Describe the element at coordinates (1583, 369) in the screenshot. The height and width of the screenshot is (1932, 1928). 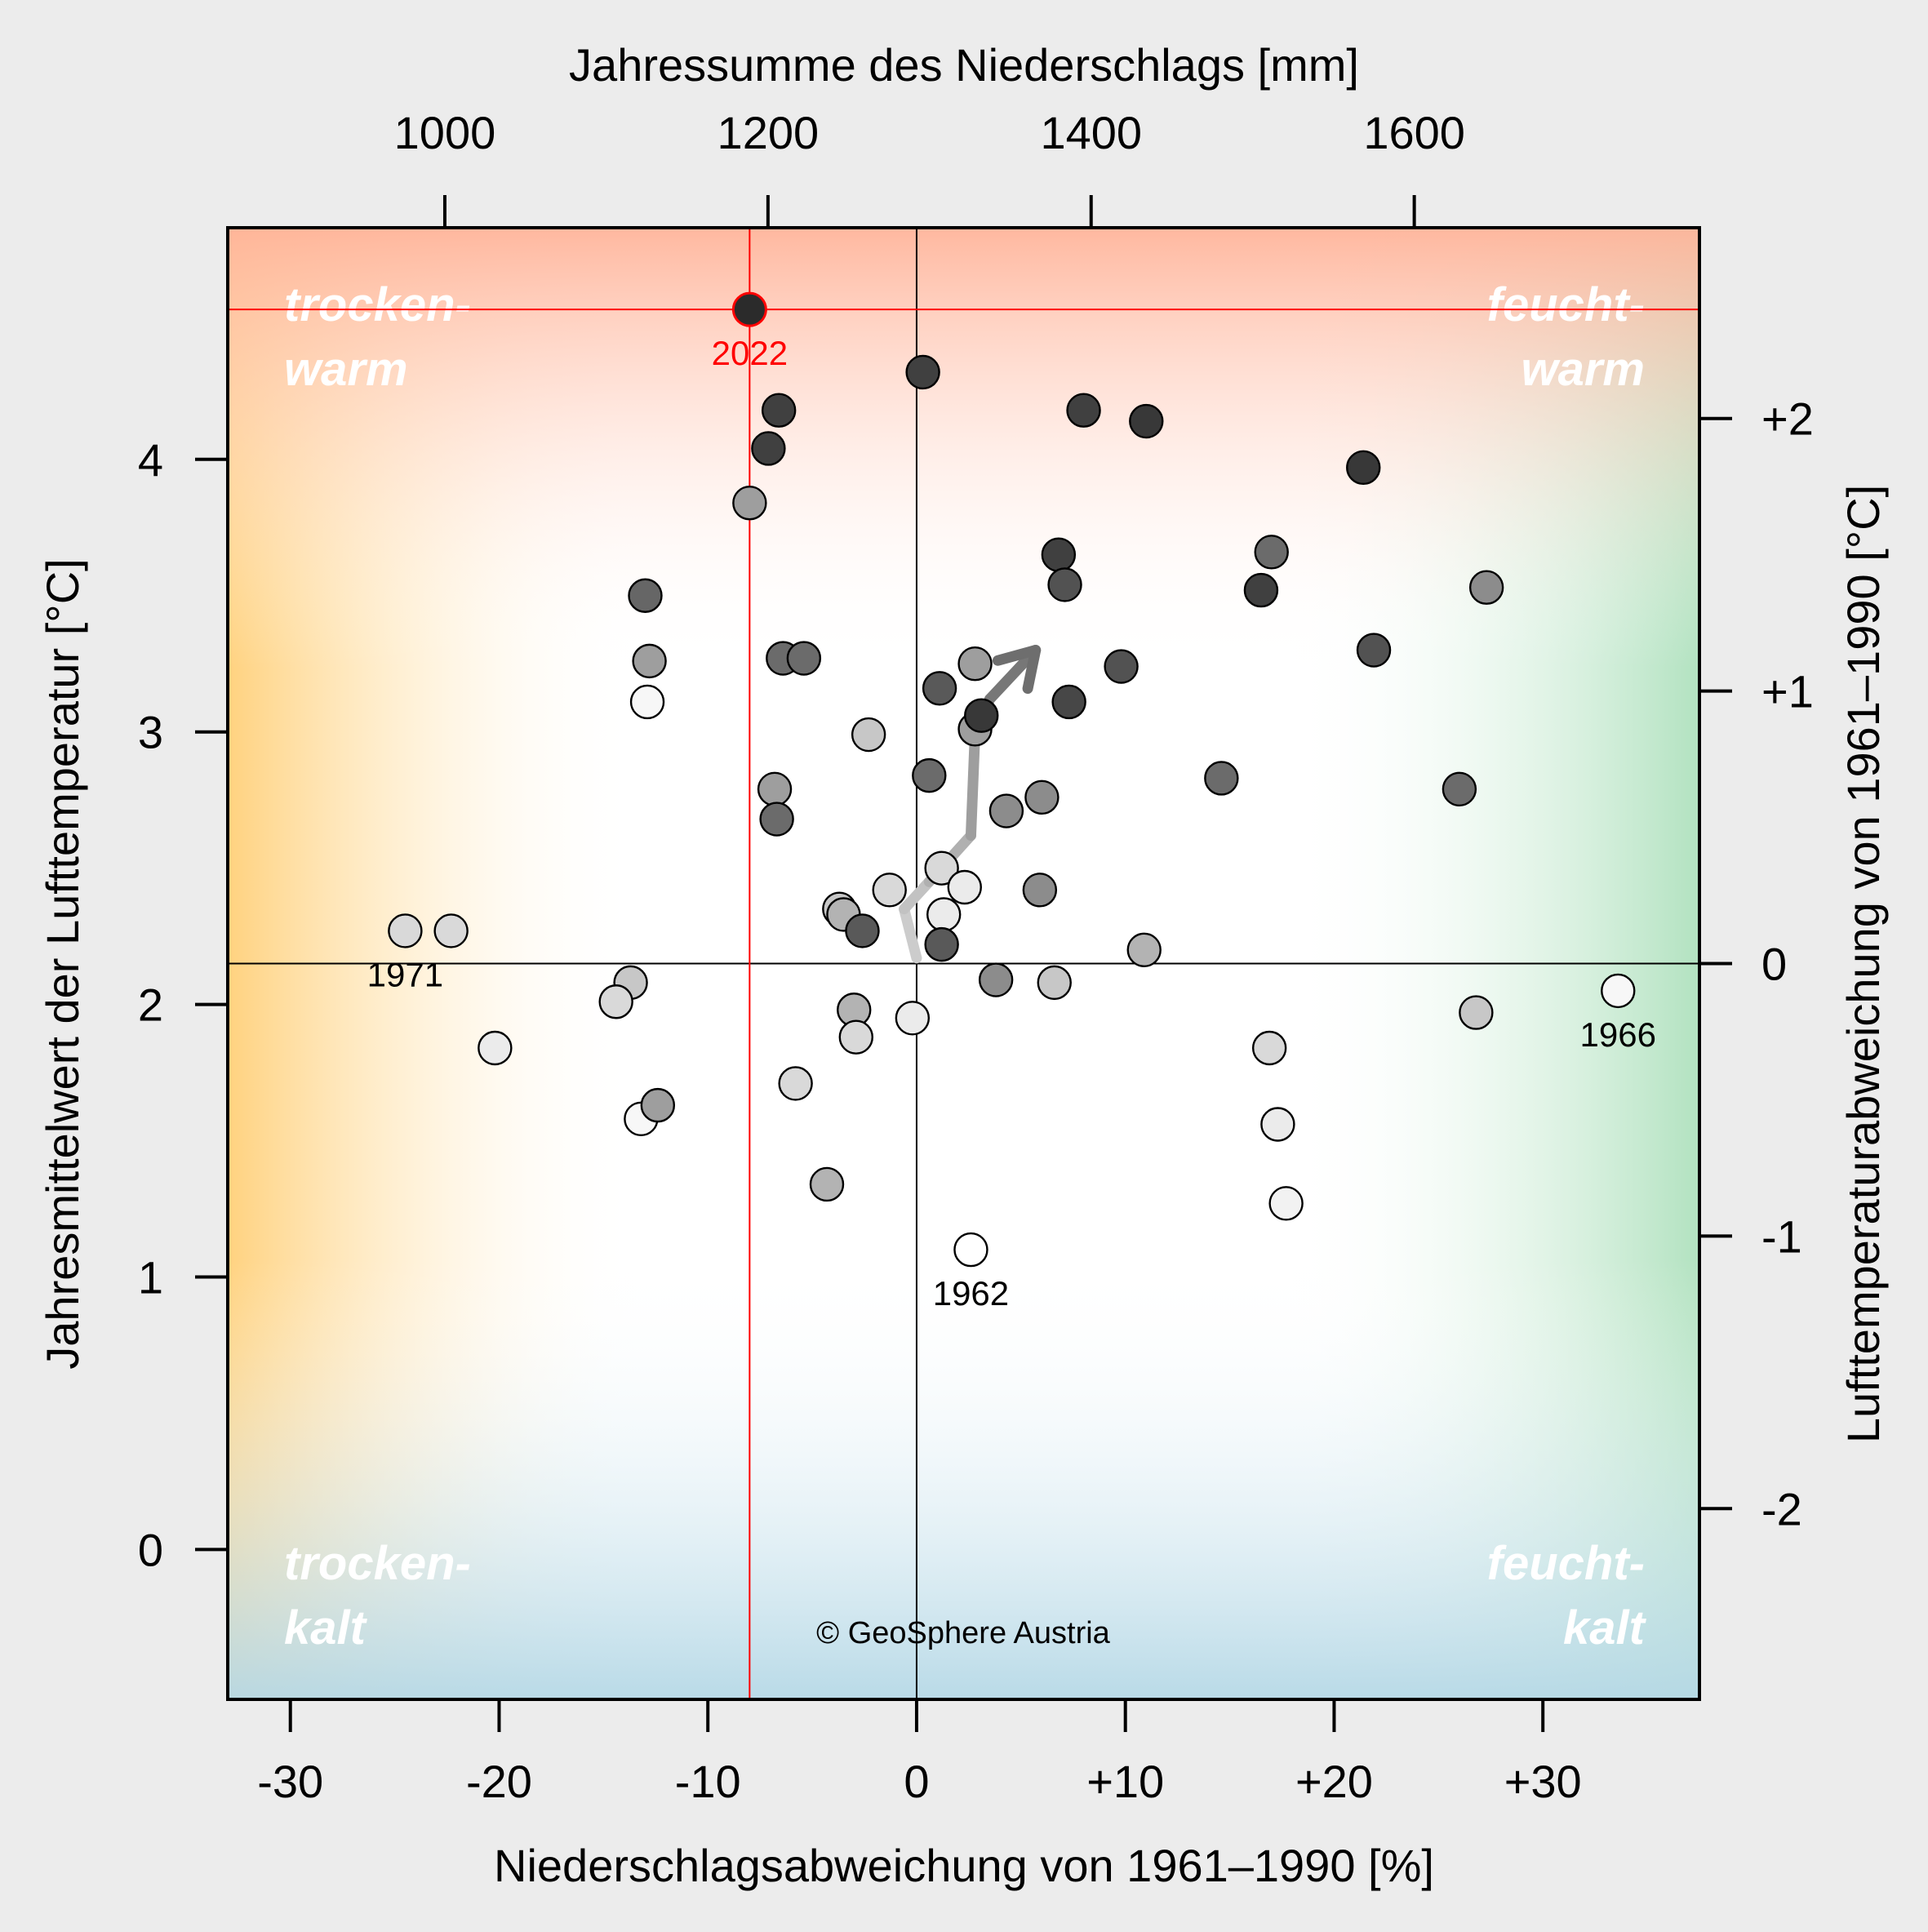
I see `quadrant-top-right-line2: warm` at that location.